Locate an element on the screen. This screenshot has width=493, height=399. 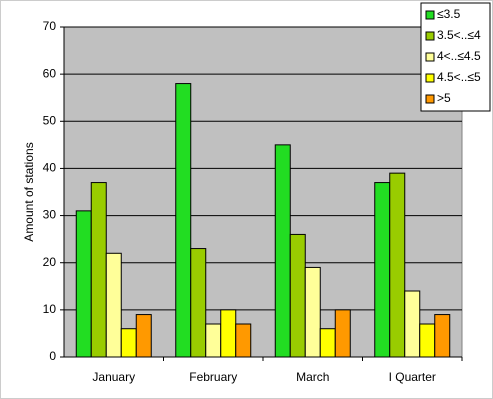
y-axis-label: Amount of stations is located at coordinates (29, 191).